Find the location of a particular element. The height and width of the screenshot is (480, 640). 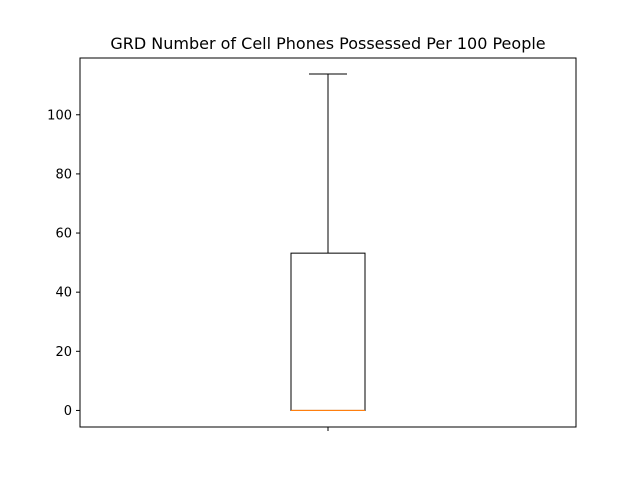

y-tick-label: 80 is located at coordinates (63, 174).